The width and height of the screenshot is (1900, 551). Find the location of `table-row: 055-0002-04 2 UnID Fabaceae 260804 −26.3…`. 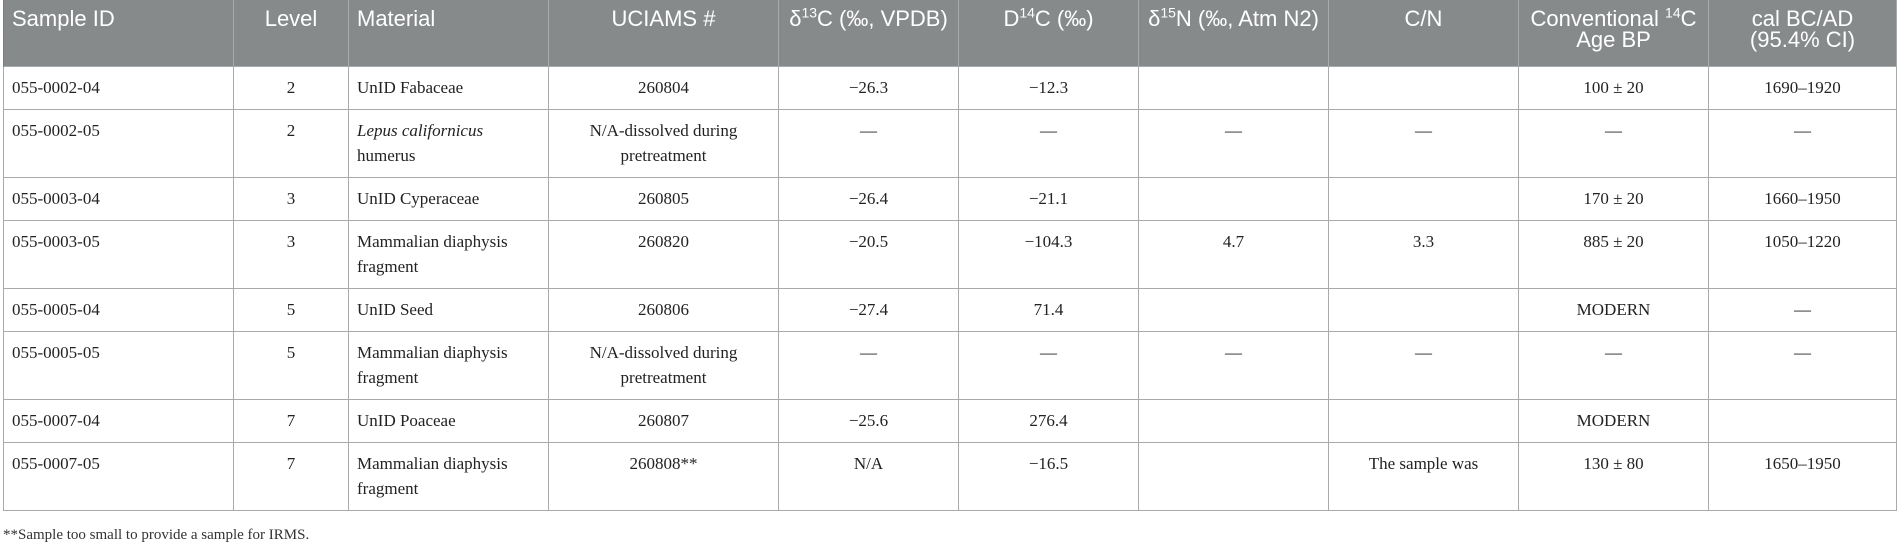

table-row: 055-0002-04 2 UnID Fabaceae 260804 −26.3… is located at coordinates (950, 87).